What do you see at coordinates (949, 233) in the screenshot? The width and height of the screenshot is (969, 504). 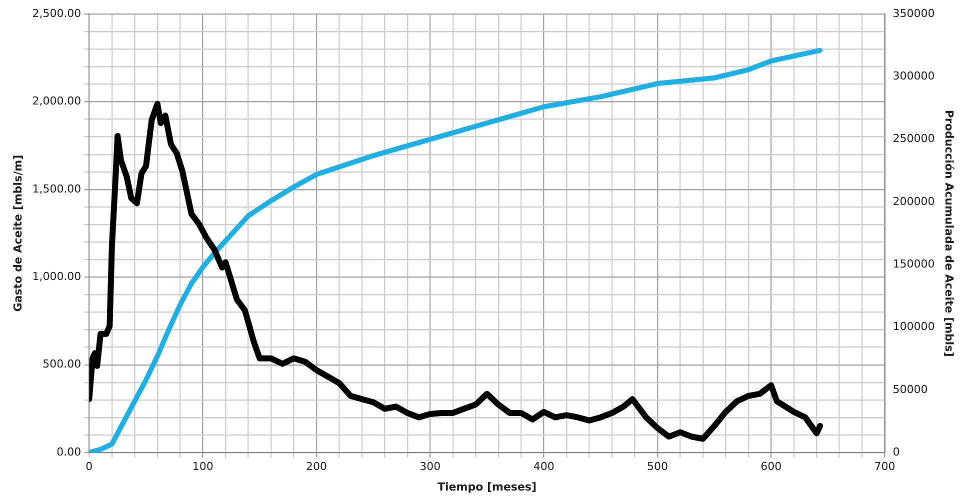 I see `y2-axis-title: Producción Acumulada de Aceite [mbls]` at bounding box center [949, 233].